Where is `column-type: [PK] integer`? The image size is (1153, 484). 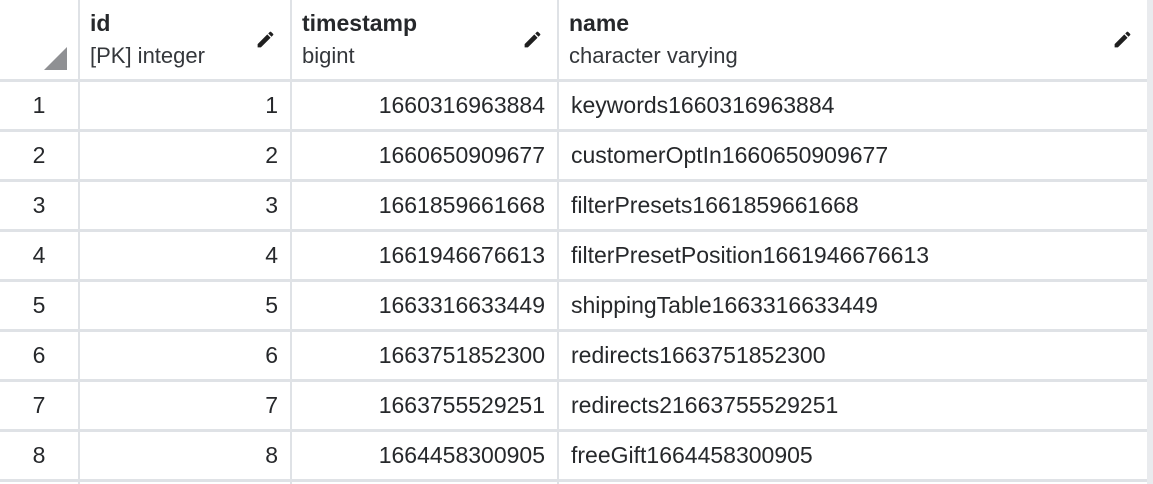
column-type: [PK] integer is located at coordinates (147, 55).